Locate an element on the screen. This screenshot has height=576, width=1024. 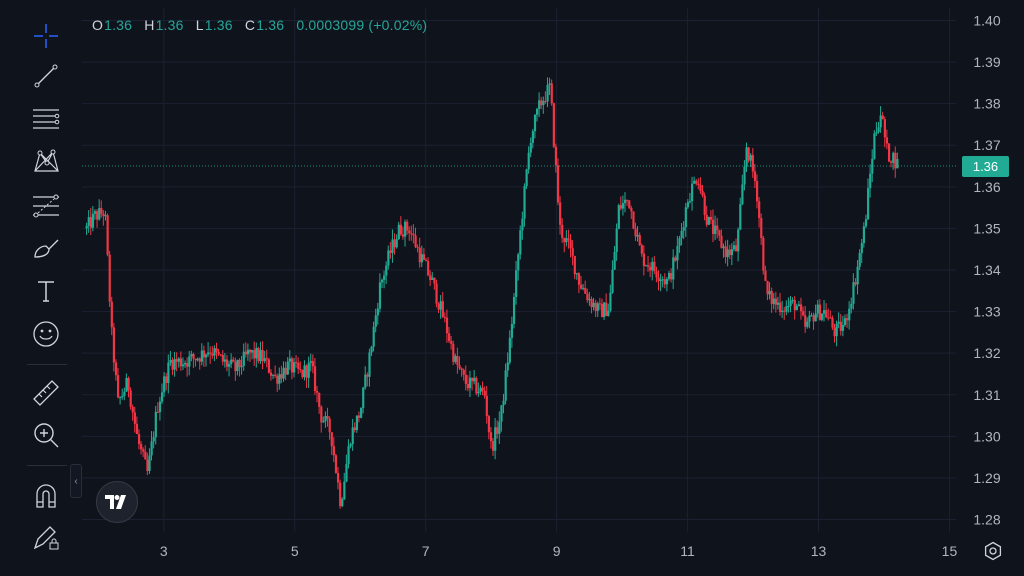
y-tick-label: 1.37 is located at coordinates (986, 145).